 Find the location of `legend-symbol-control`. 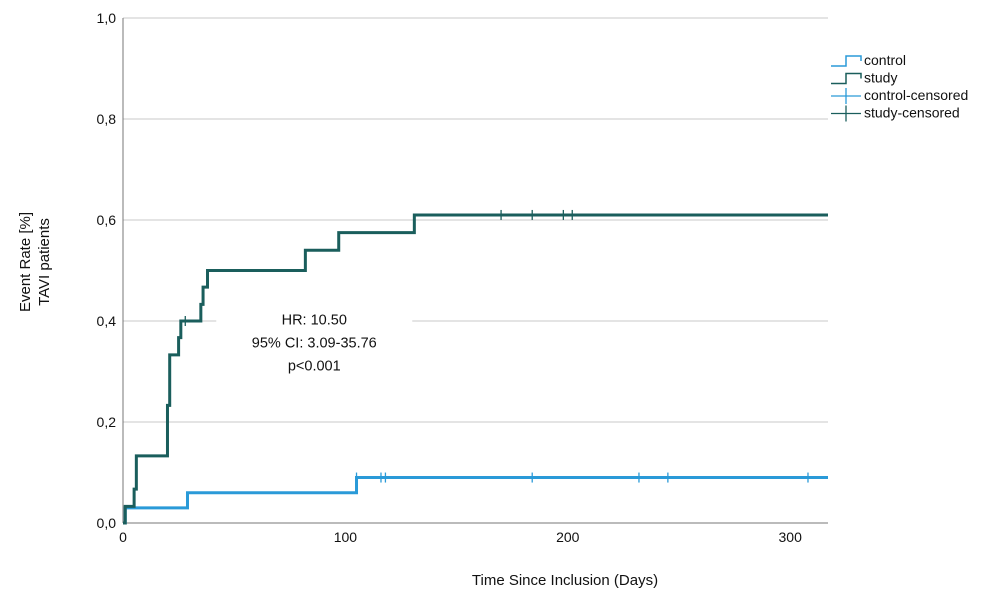

legend-symbol-control is located at coordinates (846, 61).